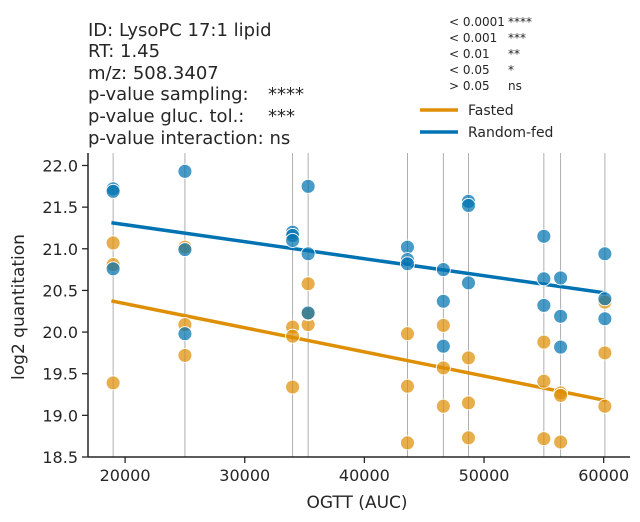 Image resolution: width=640 pixels, height=522 pixels. Describe the element at coordinates (60, 165) in the screenshot. I see `y-tick-label: 22.0` at that location.